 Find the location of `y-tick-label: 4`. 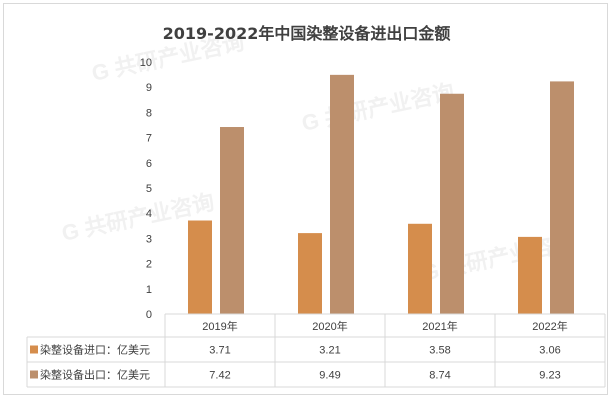

y-tick-label: 4 is located at coordinates (149, 214).